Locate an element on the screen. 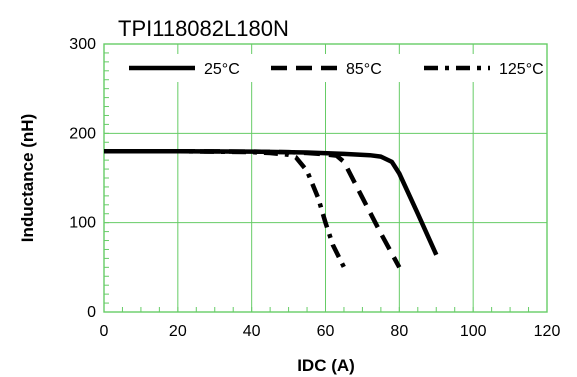 This screenshot has width=577, height=377. x-tick-labels: 0 20 40 60 80 100 120 is located at coordinates (330, 331).